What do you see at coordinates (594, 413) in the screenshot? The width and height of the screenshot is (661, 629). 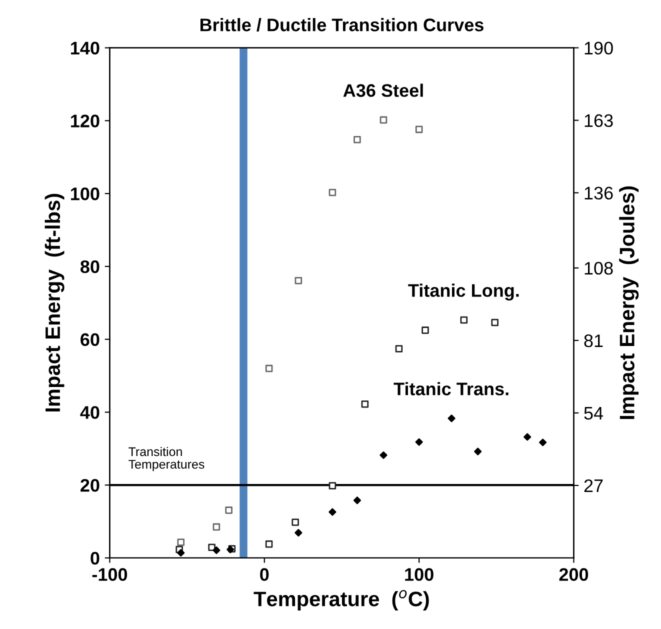 I see `y2-tick-label: 54` at bounding box center [594, 413].